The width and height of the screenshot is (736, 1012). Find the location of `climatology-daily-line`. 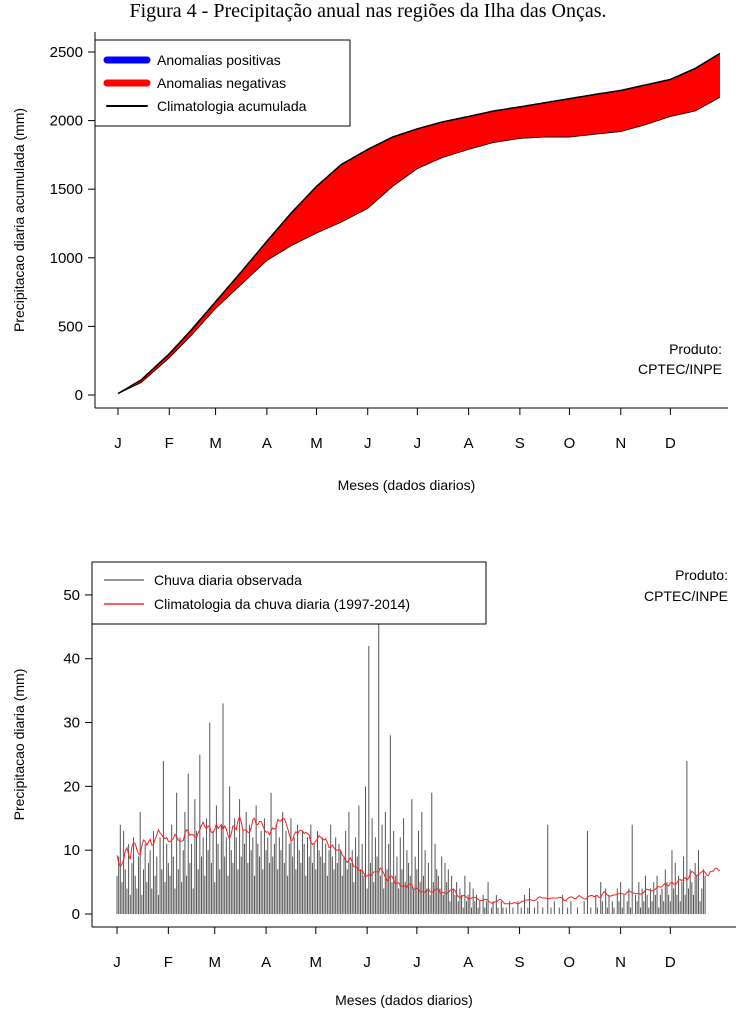

climatology-daily-line is located at coordinates (418, 859).